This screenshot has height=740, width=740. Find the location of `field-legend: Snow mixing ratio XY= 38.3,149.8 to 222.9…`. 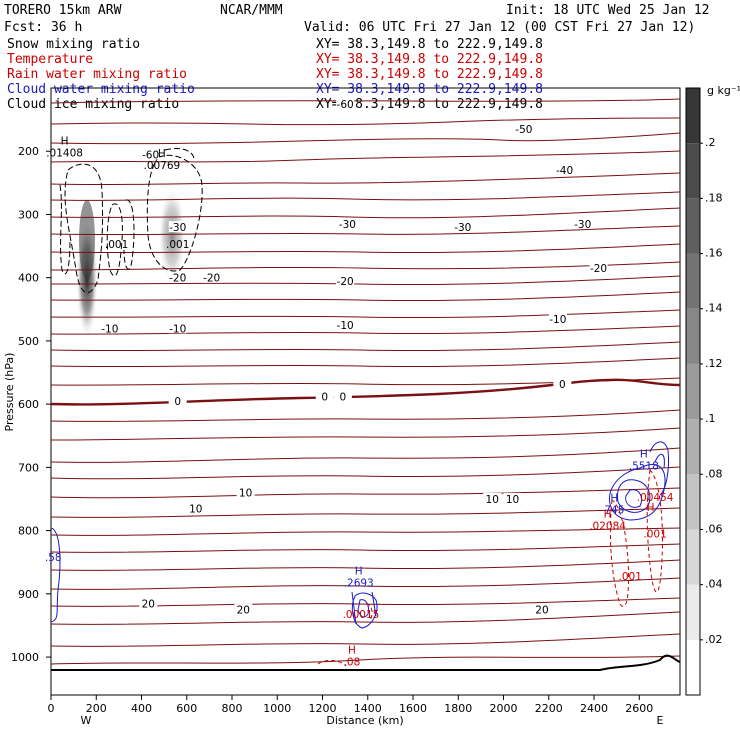

field-legend: Snow mixing ratio XY= 38.3,149.8 to 222.9… is located at coordinates (275, 74).